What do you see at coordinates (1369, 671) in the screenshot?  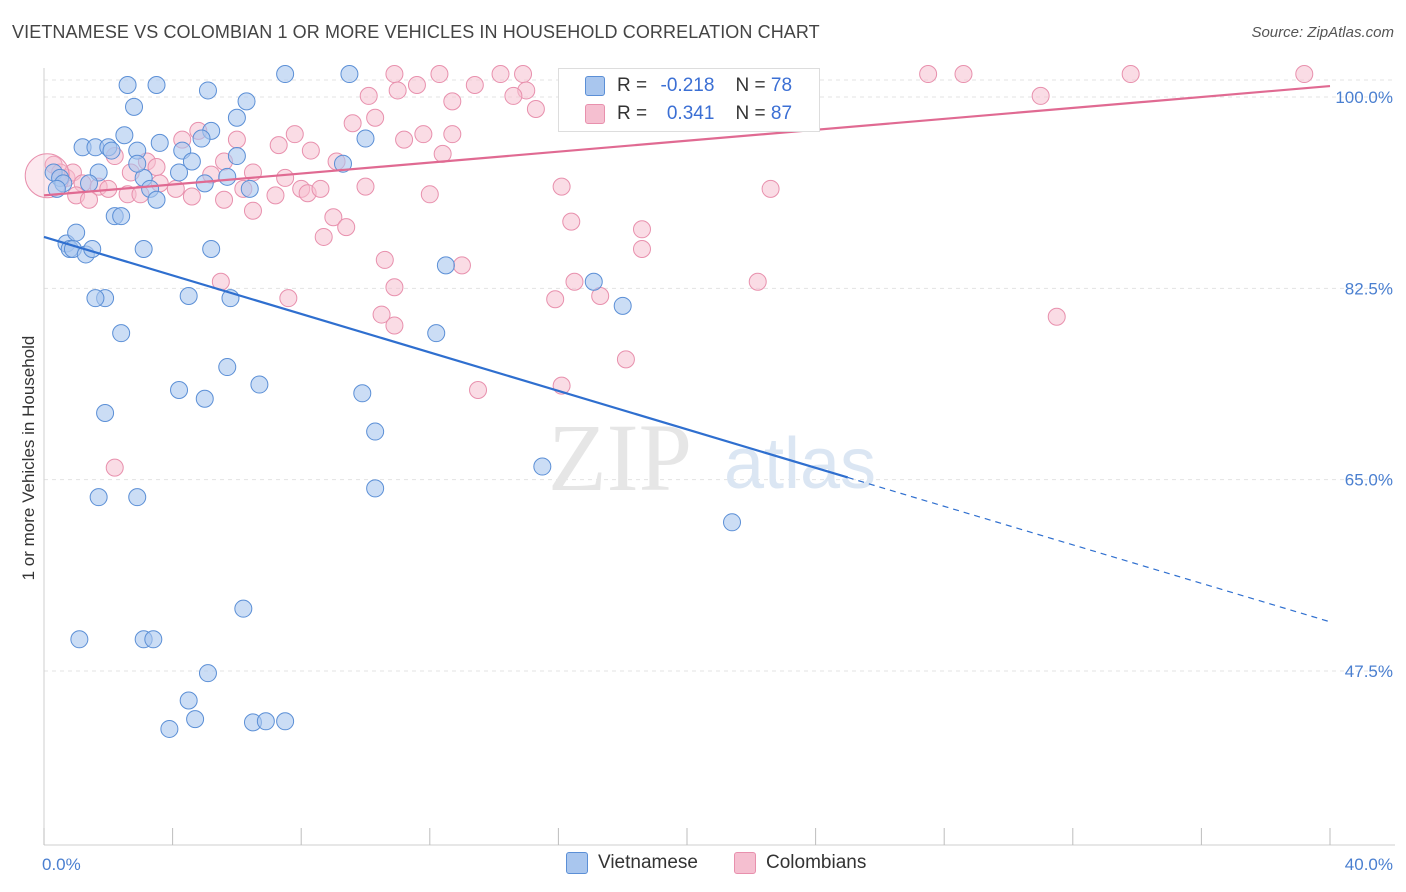 I see `y-tick-label: 47.5%` at bounding box center [1369, 671].